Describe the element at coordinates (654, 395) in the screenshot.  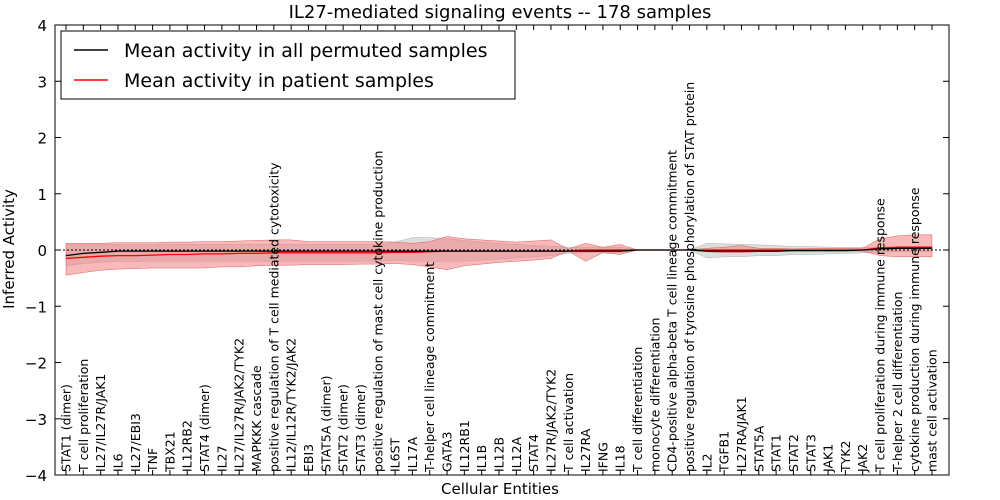
I see `x-tick-label: monocyte differentiation` at that location.